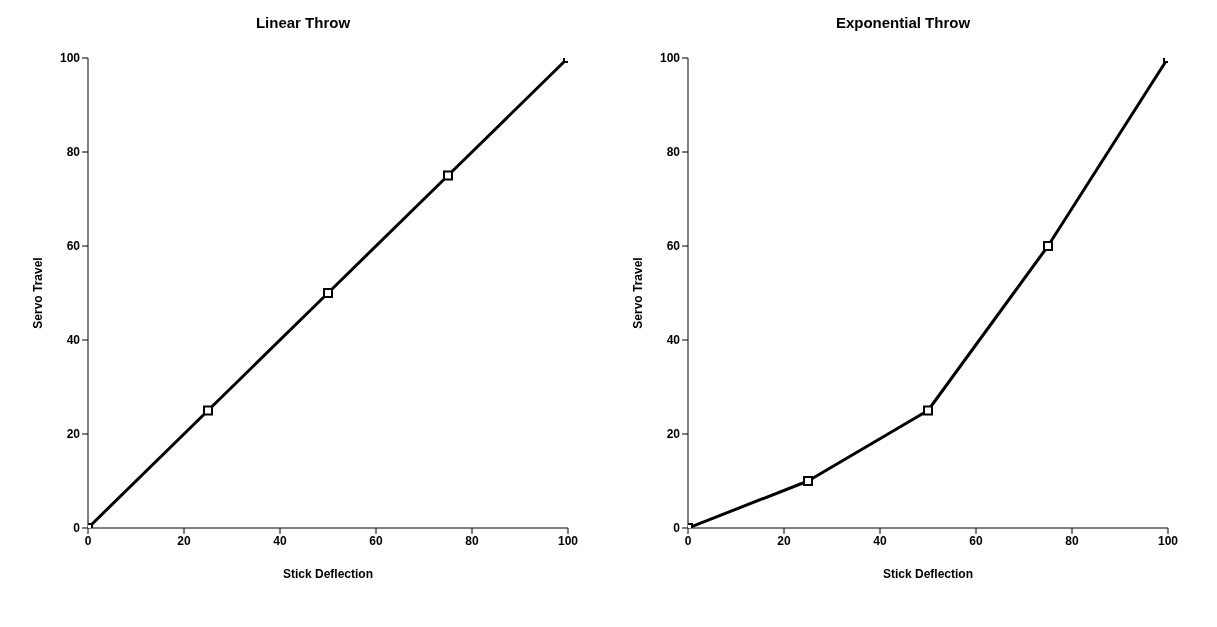 This screenshot has width=1217, height=627. I want to click on chart-title: Exponential Throw, so click(903, 23).